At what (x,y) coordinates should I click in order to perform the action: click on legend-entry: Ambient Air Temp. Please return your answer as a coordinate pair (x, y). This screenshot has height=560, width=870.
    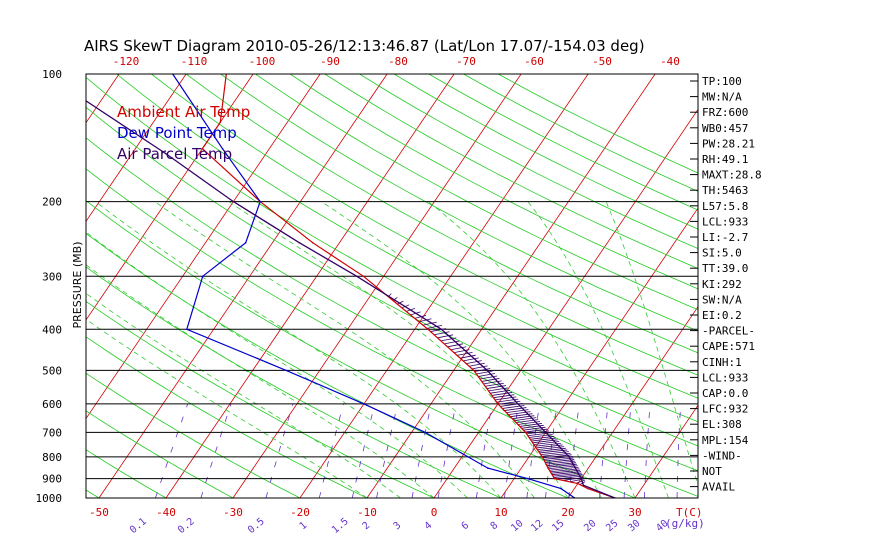
    Looking at the image, I should click on (183, 112).